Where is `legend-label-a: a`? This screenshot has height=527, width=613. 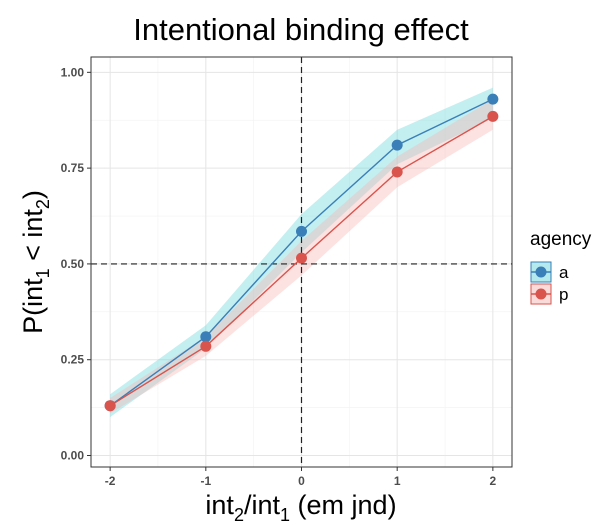 legend-label-a: a is located at coordinates (564, 272).